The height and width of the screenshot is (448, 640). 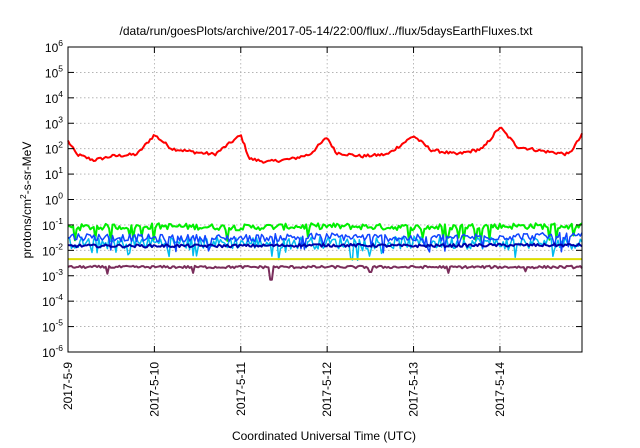 What do you see at coordinates (54, 122) in the screenshot?
I see `y-tick-label: 10³` at bounding box center [54, 122].